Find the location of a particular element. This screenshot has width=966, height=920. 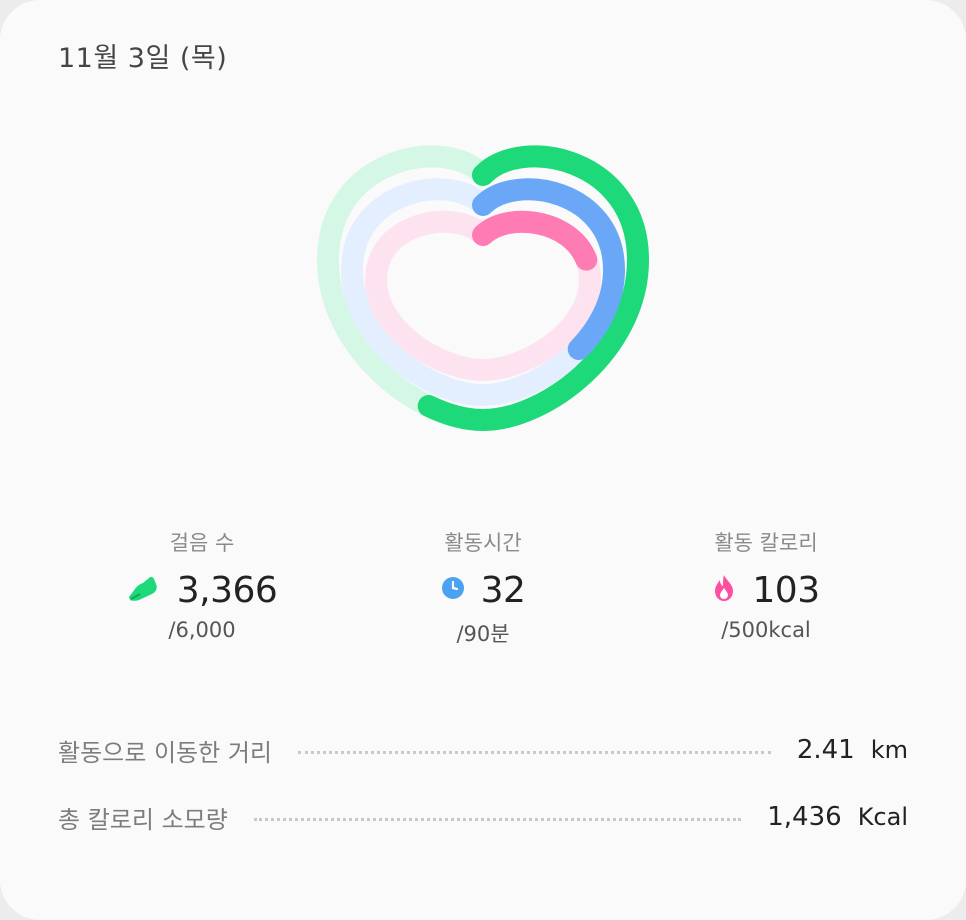

active-time-stat: 활동시간 32 /90분 is located at coordinates (483, 588).